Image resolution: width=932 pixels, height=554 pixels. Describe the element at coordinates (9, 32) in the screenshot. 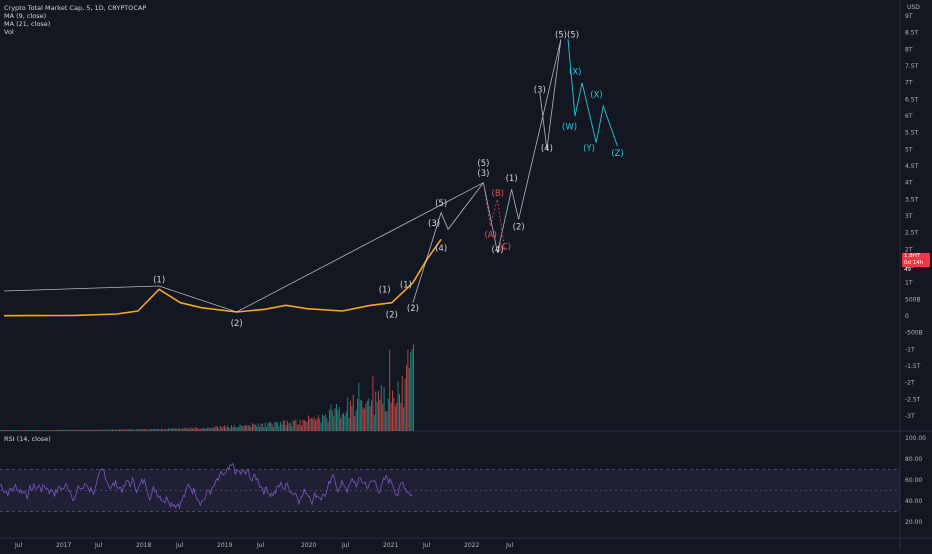

I see `volume-legend: Vol` at that location.